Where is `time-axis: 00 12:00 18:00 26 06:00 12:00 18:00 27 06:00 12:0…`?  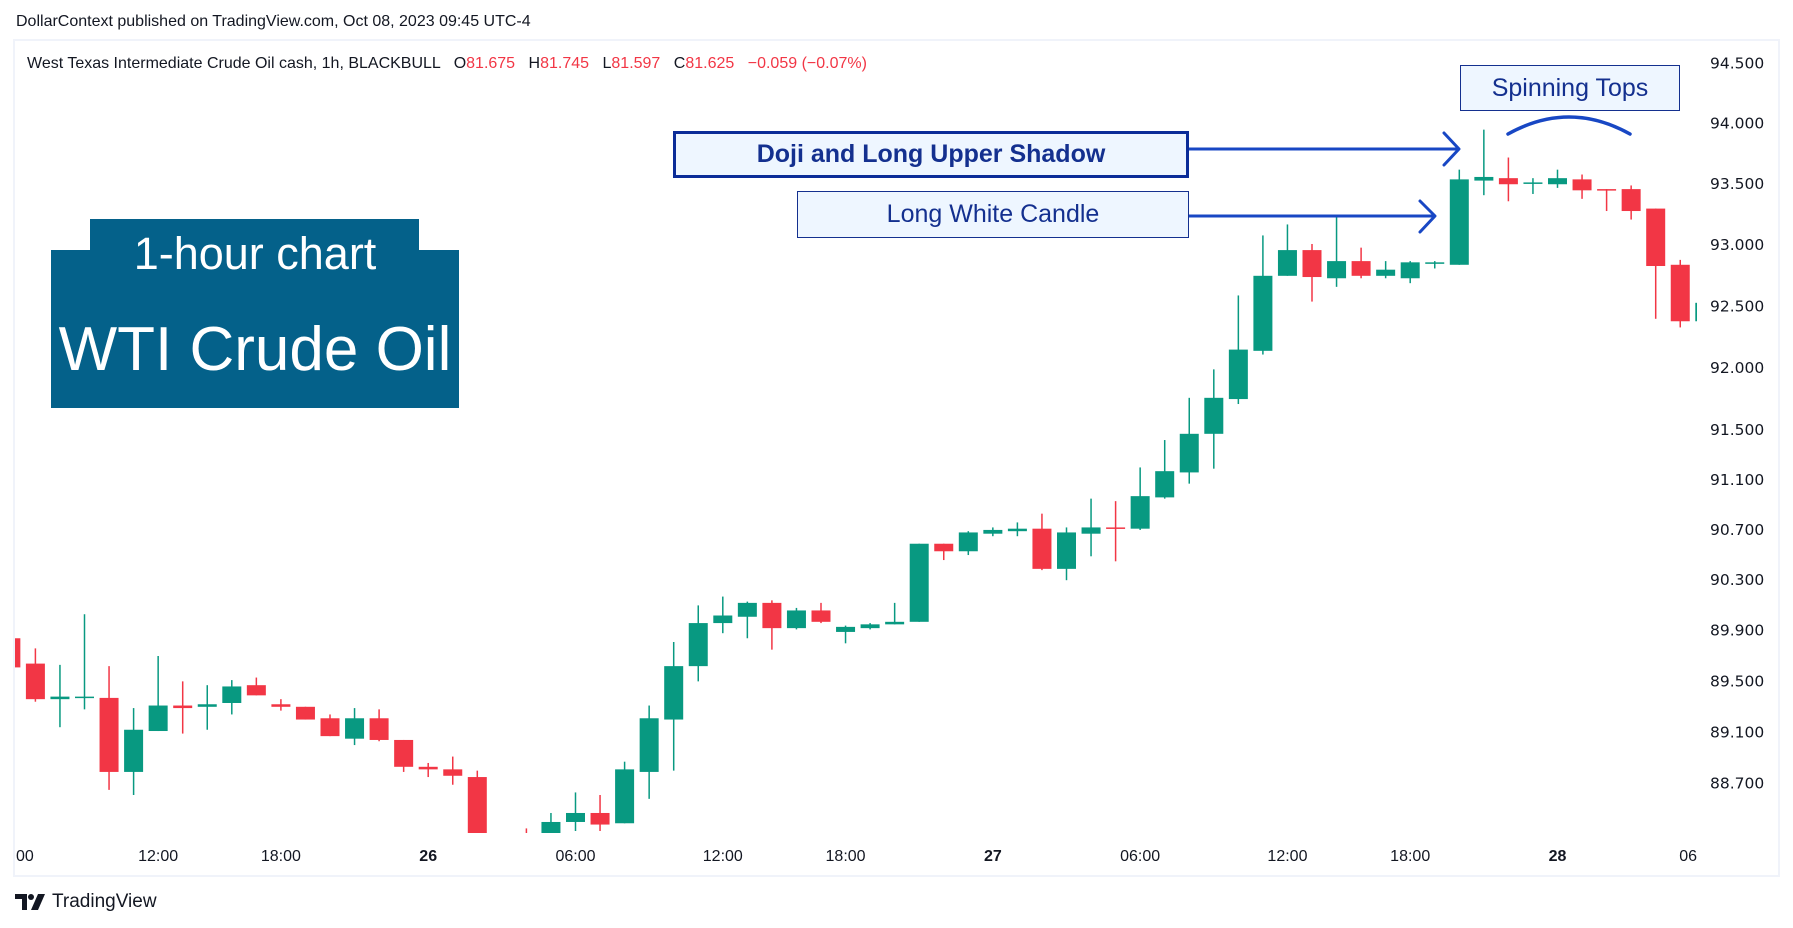
time-axis: 00 12:00 18:00 26 06:00 12:00 18:00 27 06:00 12:0… is located at coordinates (856, 856).